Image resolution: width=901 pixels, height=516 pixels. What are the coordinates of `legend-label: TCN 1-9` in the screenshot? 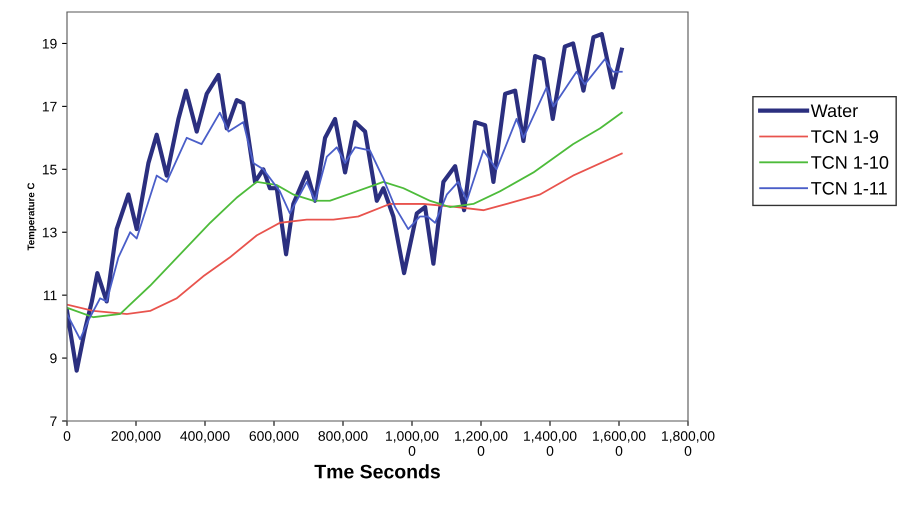 It's located at (844, 136).